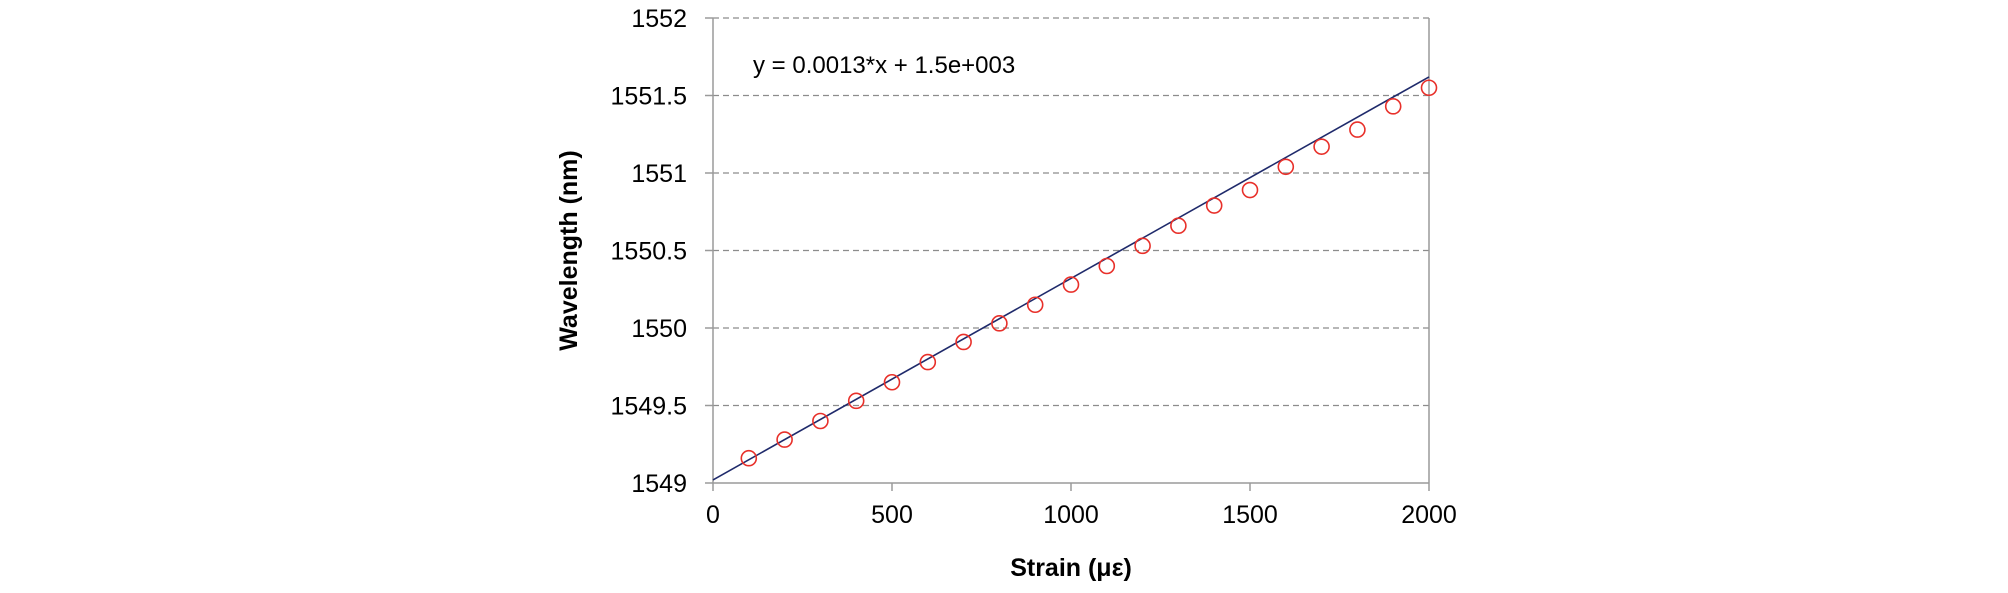 Image resolution: width=2008 pixels, height=593 pixels. Describe the element at coordinates (659, 174) in the screenshot. I see `y-tick-label: 1551` at that location.